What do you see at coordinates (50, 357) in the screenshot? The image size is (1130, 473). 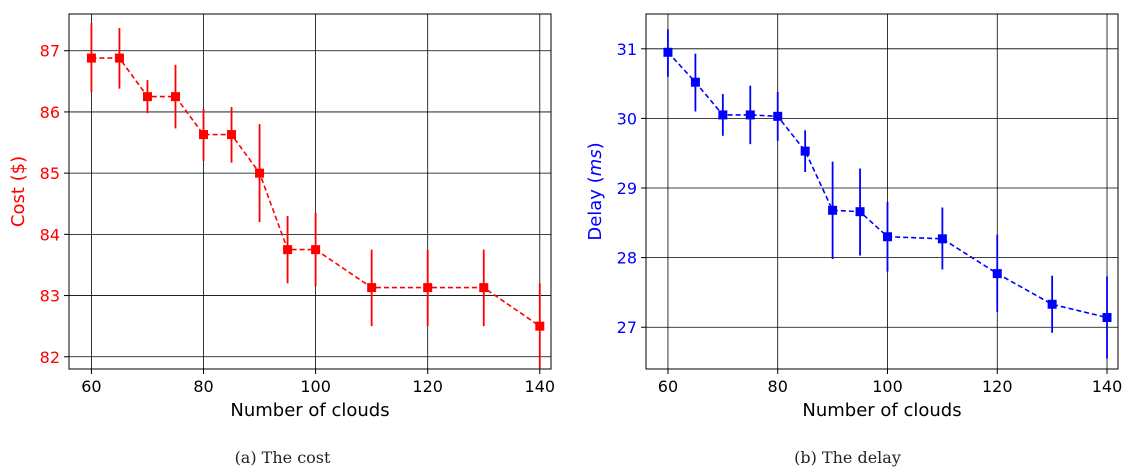 I see `y-tick-label: 82` at bounding box center [50, 357].